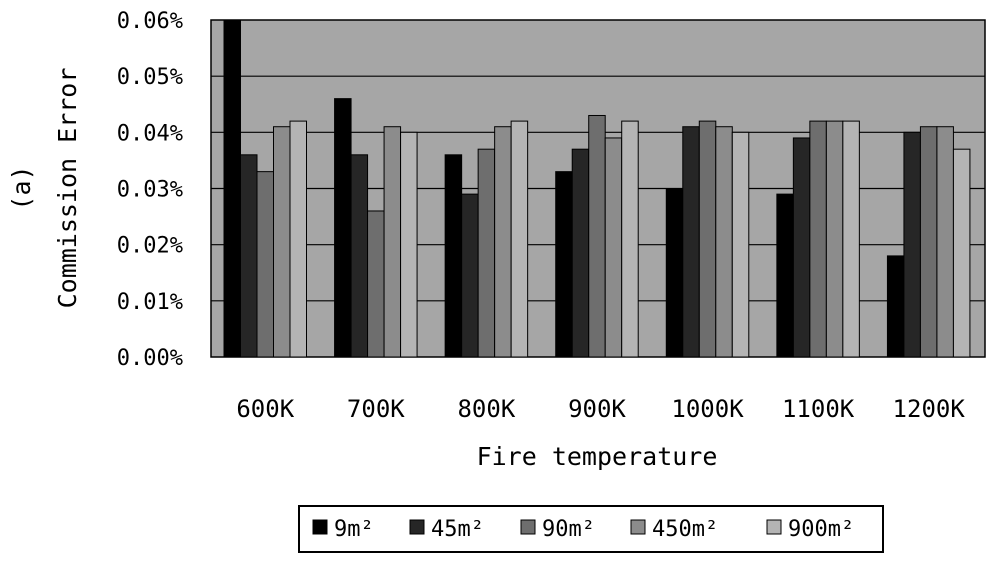 This screenshot has width=1000, height=571. I want to click on legend-label: 45m², so click(457, 529).